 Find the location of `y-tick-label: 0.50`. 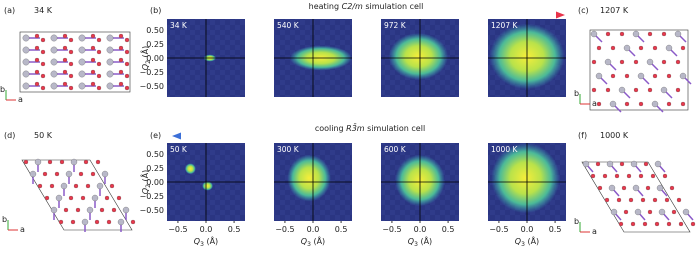

y-tick-label: 0.50 is located at coordinates (155, 154).